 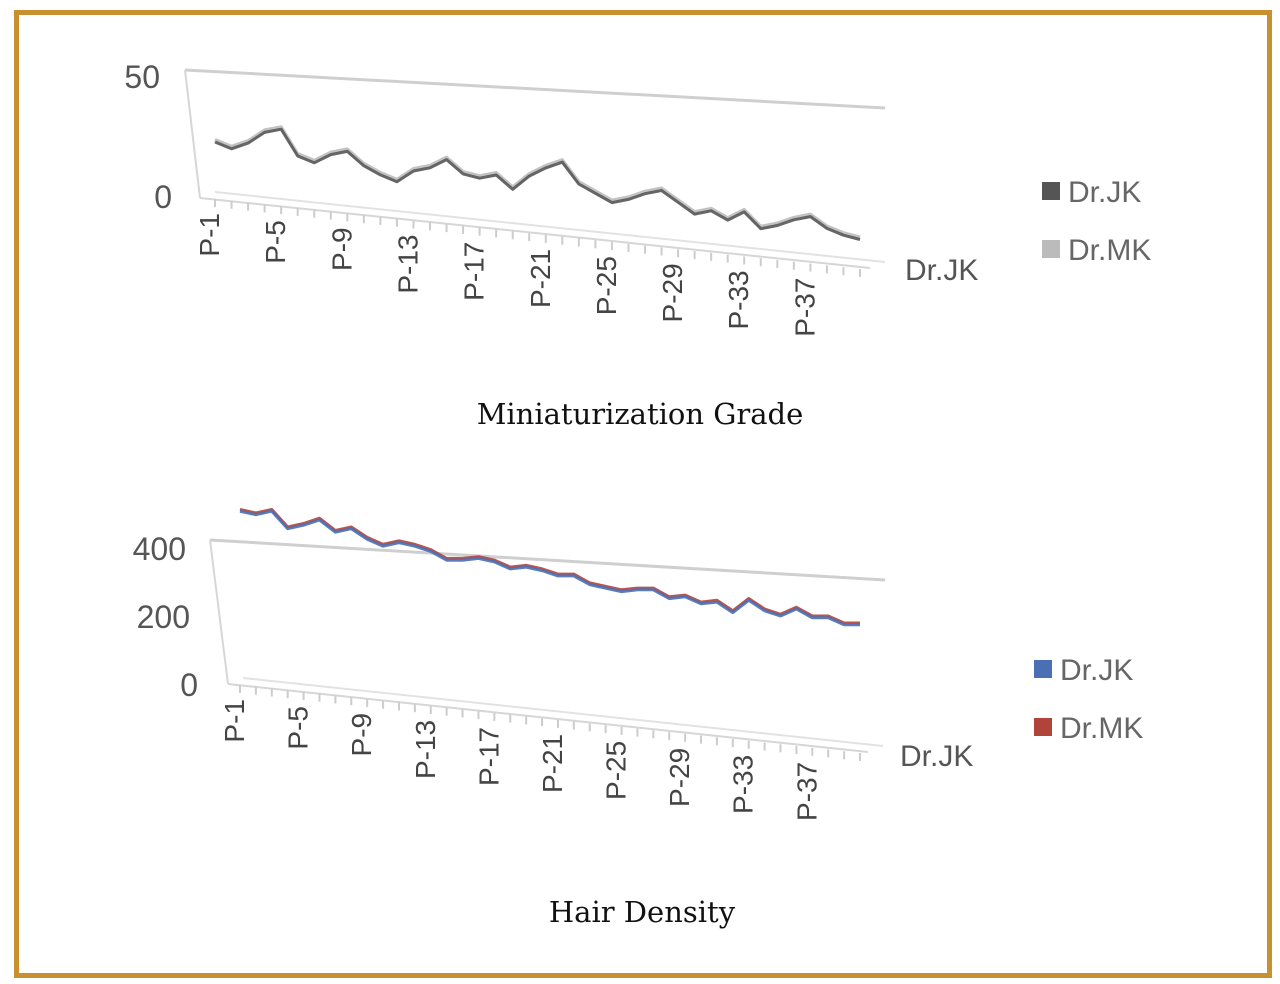 What do you see at coordinates (142, 77) in the screenshot?
I see `y-tick-label: 50` at bounding box center [142, 77].